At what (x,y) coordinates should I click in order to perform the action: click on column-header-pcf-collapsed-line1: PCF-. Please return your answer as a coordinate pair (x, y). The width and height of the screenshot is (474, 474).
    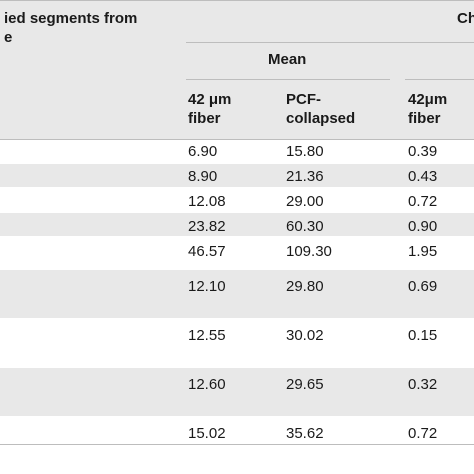
    Looking at the image, I should click on (303, 99).